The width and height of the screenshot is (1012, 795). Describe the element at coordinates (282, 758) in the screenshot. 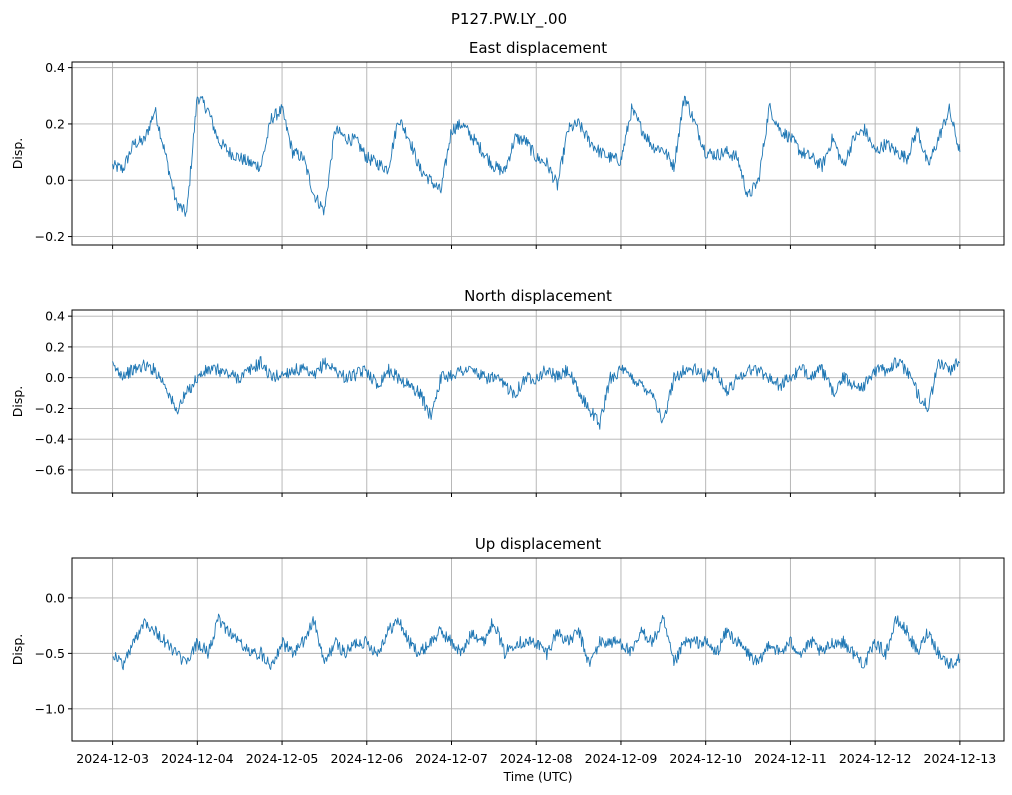

I see `x-tick-label: 2024-12-05` at that location.